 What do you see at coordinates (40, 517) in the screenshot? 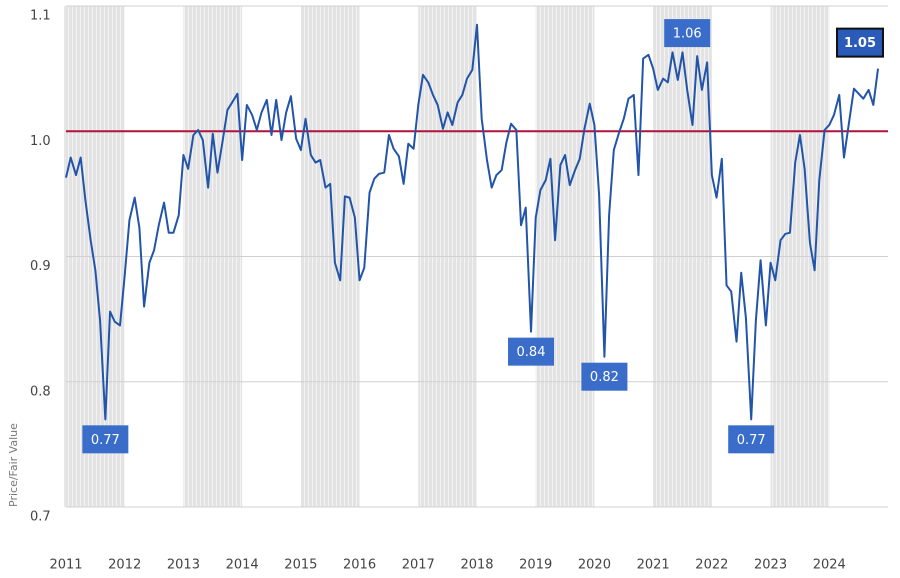
I see `y-tick-label: 0.7` at bounding box center [40, 517].